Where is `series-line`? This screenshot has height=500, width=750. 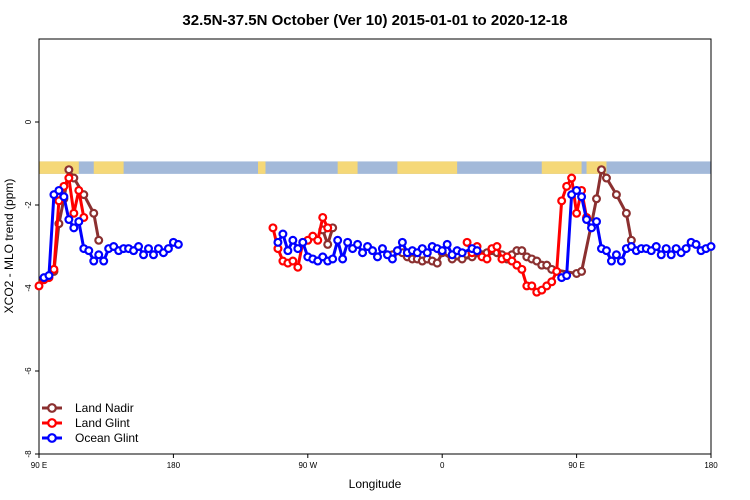
series-line is located at coordinates (111, 234).